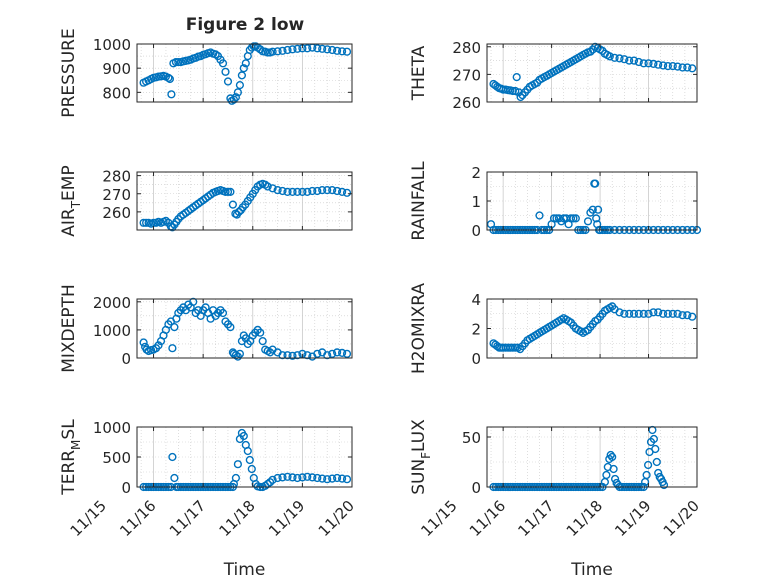 The height and width of the screenshot is (583, 778). Describe the element at coordinates (69, 328) in the screenshot. I see `y-axis-label-main: MIXDEPTH` at that location.